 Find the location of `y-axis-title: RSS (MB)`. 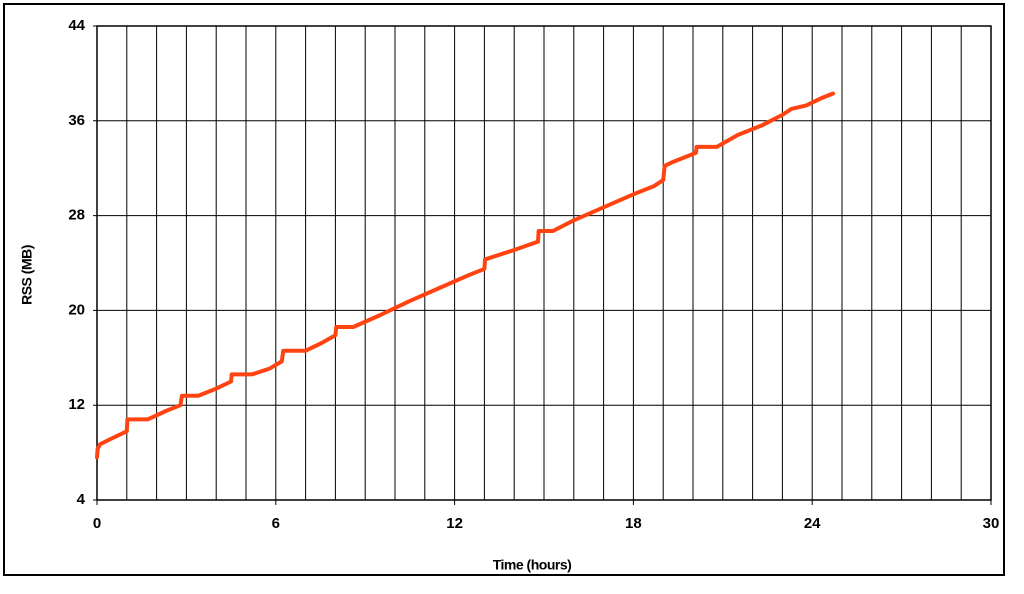

y-axis-title: RSS (MB) is located at coordinates (27, 275).